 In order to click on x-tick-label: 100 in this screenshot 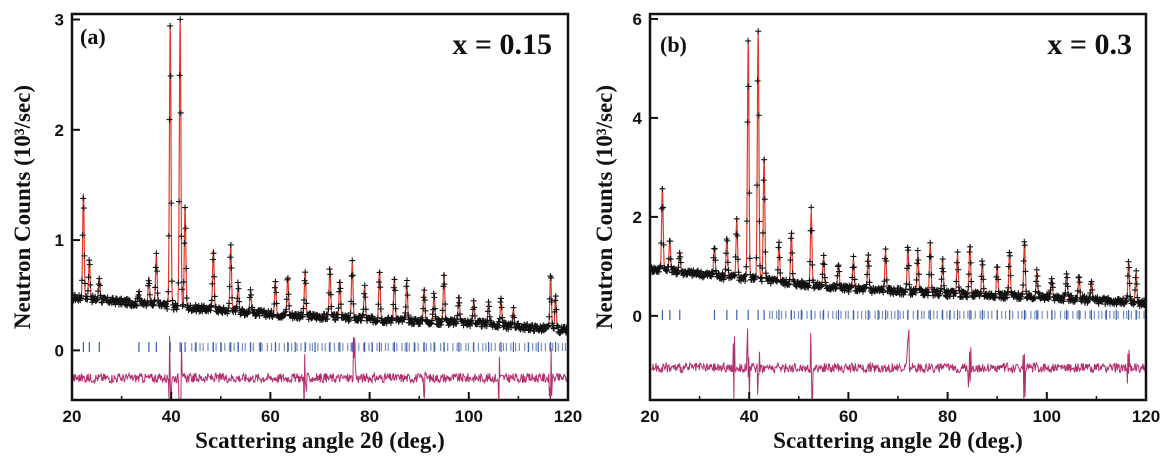, I will do `click(1047, 416)`.